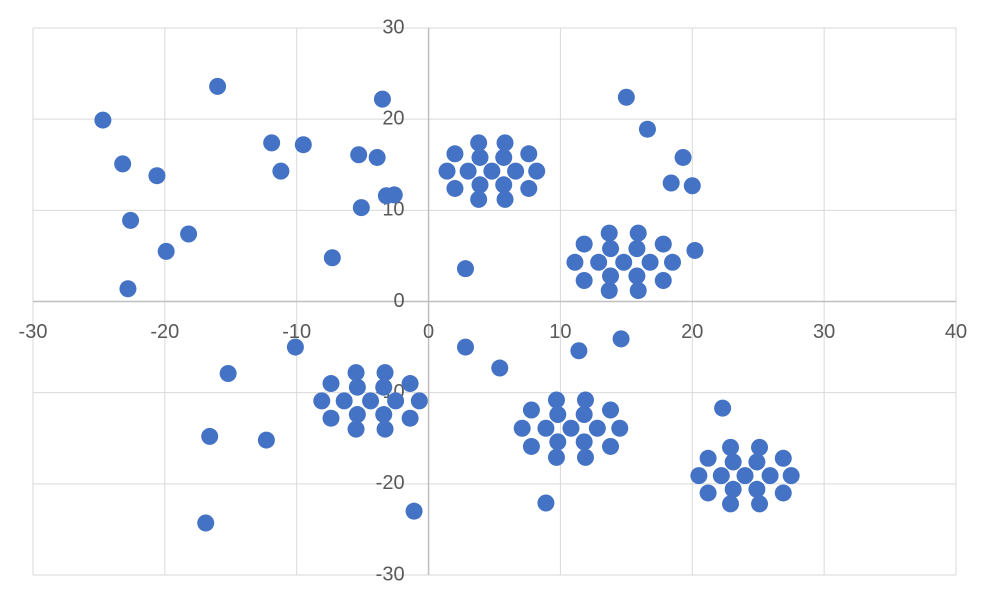 This screenshot has width=986, height=598. Describe the element at coordinates (692, 332) in the screenshot. I see `x-tick-label: 20` at that location.